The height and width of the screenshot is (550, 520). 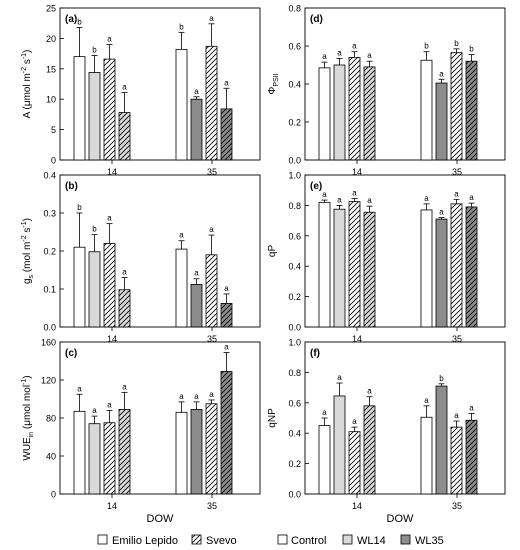 I want to click on legend-swatch-wl14, so click(x=347, y=539).